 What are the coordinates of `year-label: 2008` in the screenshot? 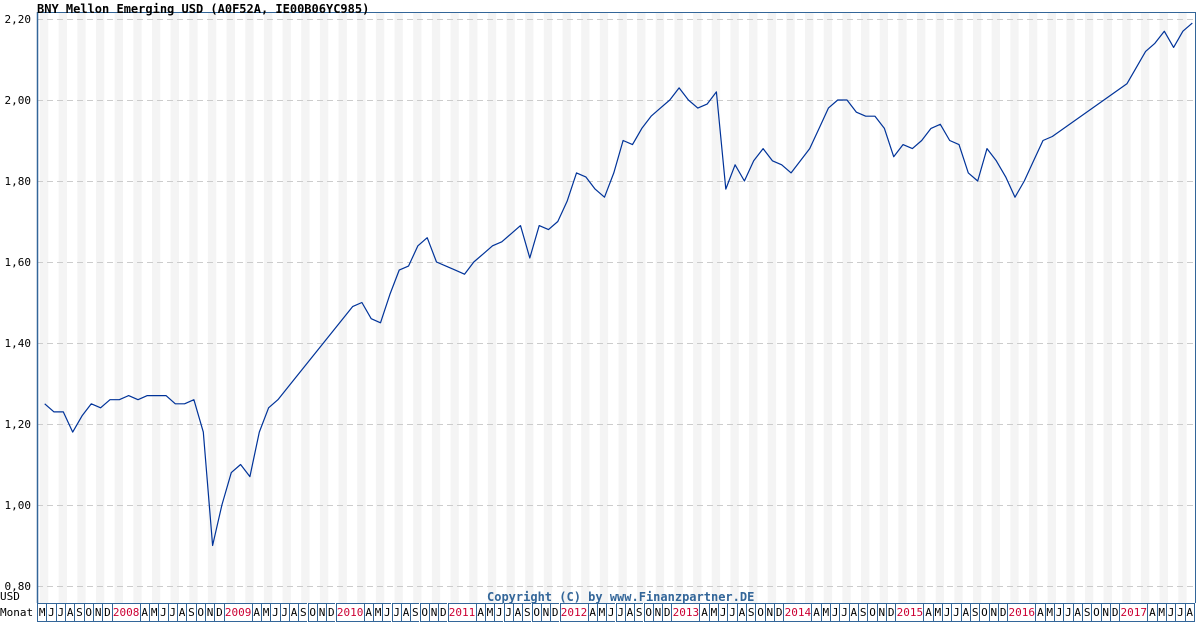 It's located at (125, 612).